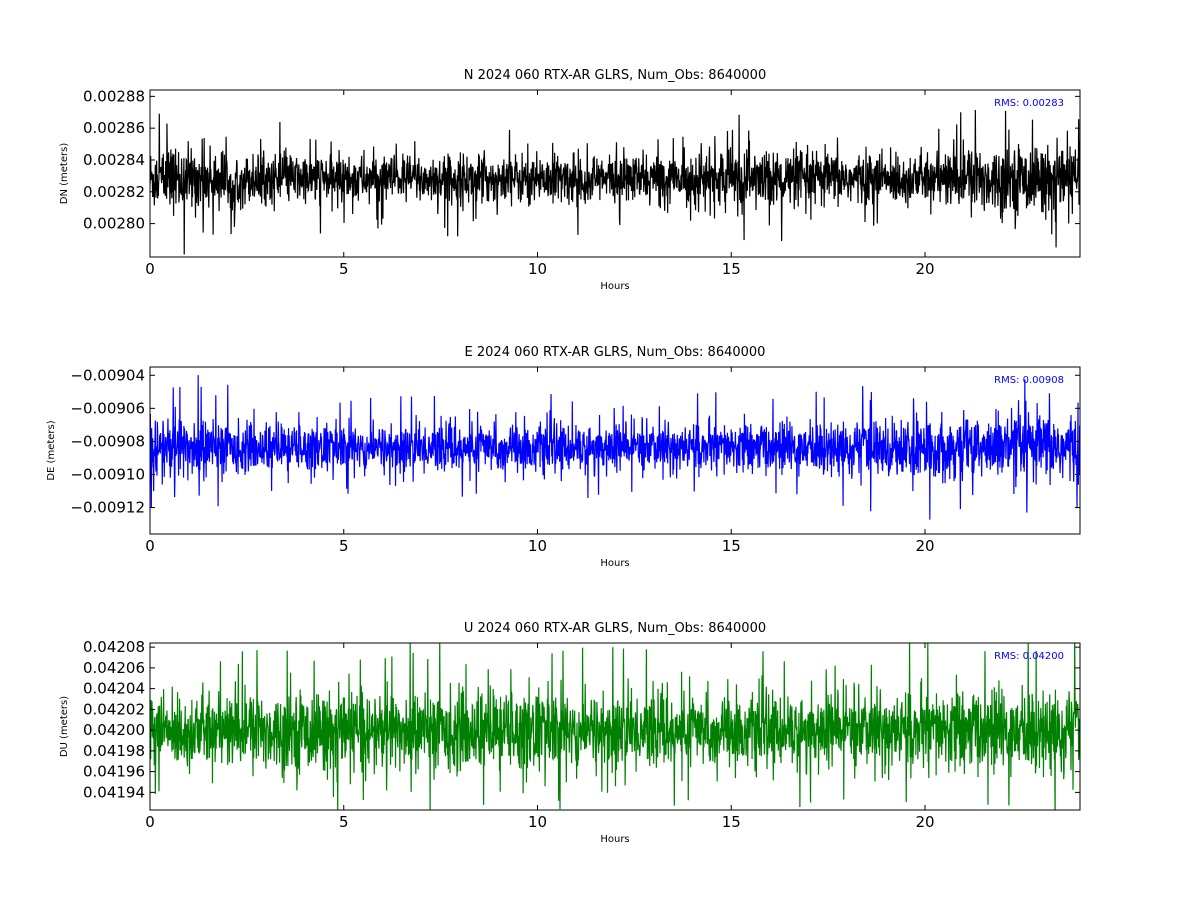  I want to click on y-tick-label: 0.04208, so click(114, 647).